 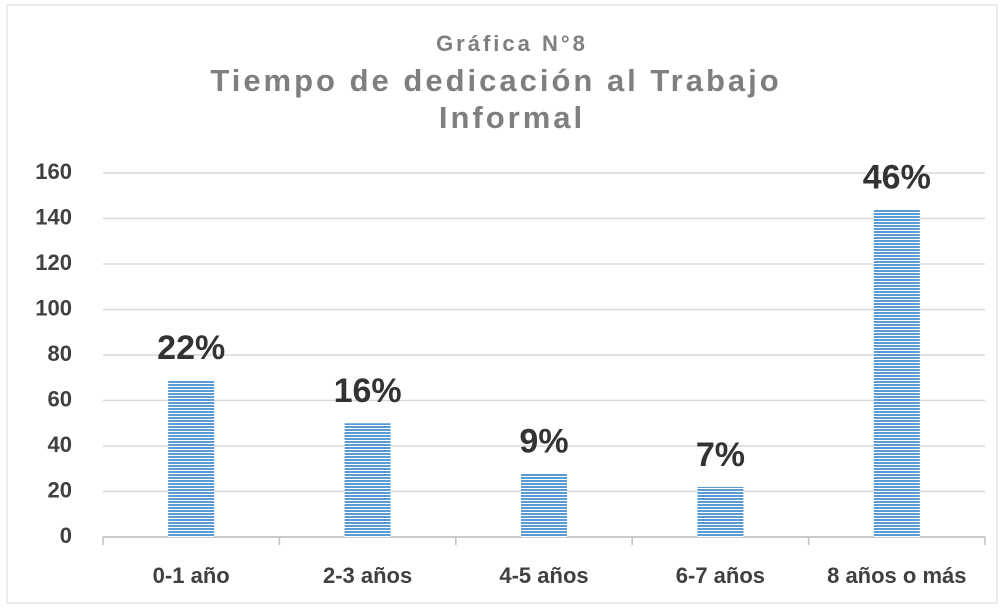 I want to click on chart-title: Informal, so click(x=512, y=117).